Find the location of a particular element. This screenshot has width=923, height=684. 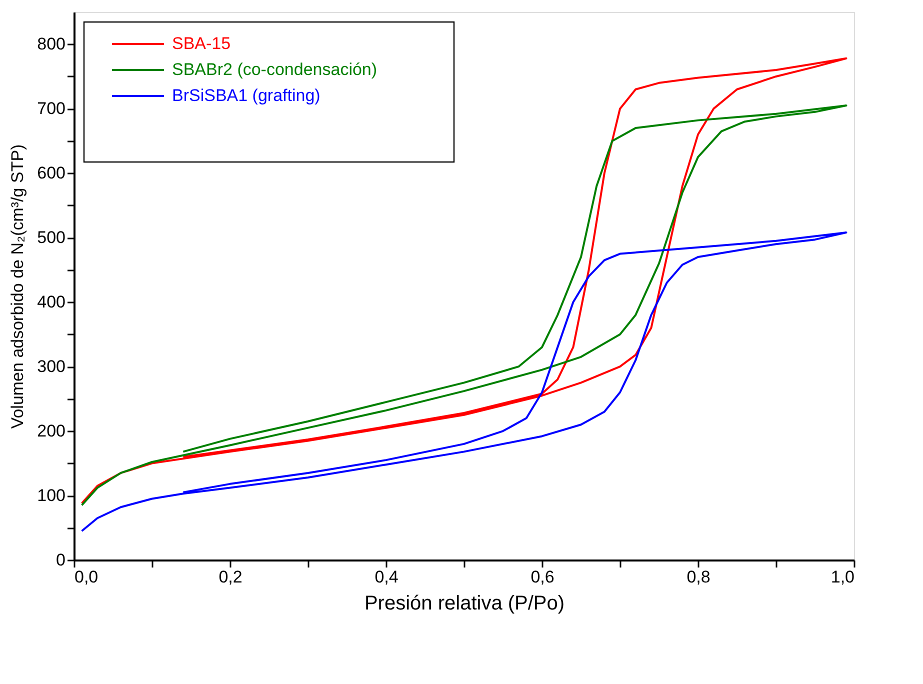

y-tick-label: 100 is located at coordinates (51, 496).